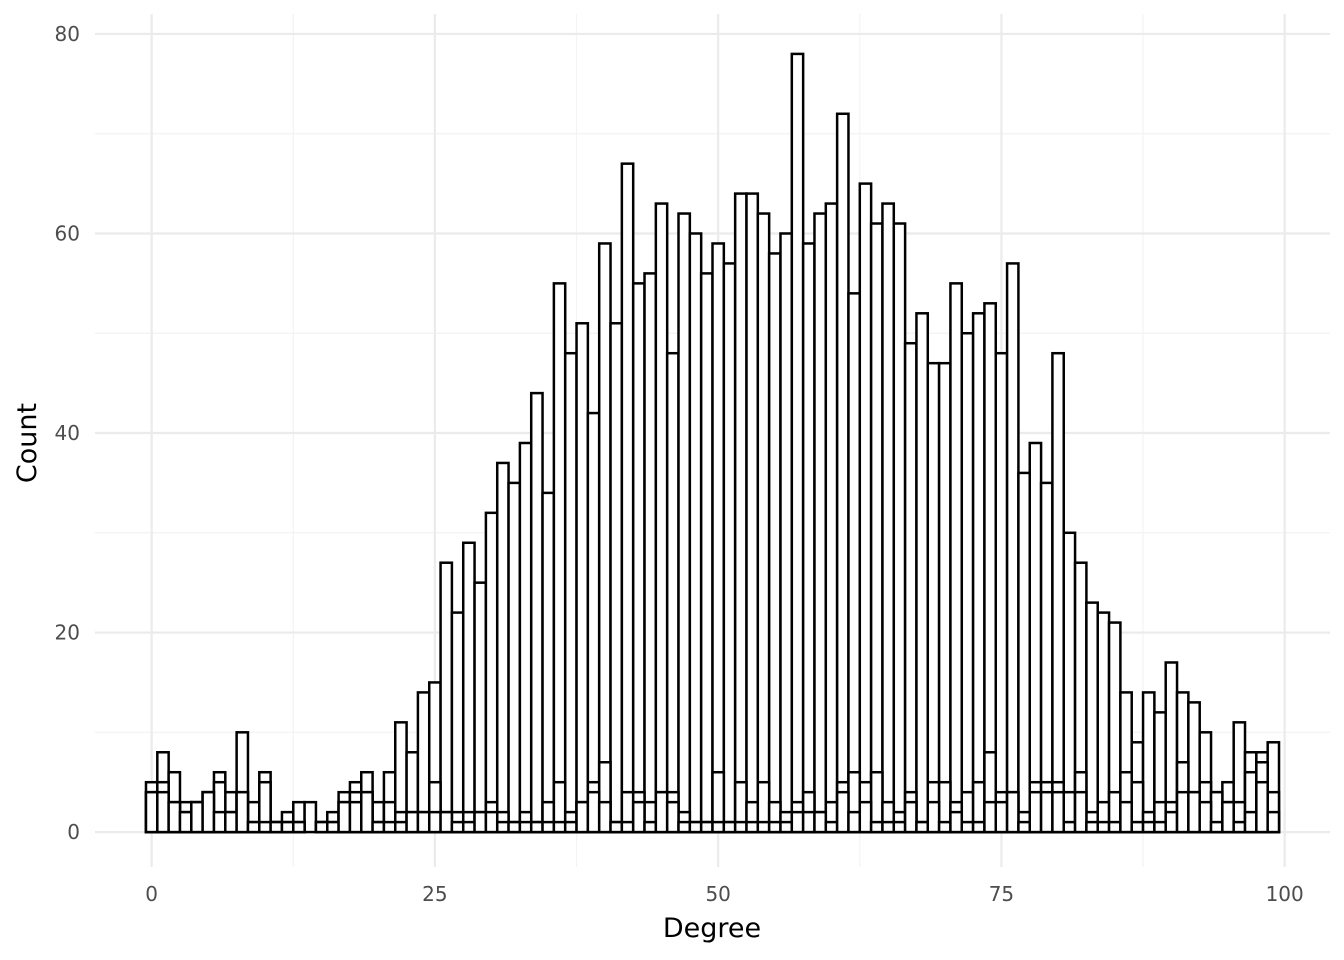 The width and height of the screenshot is (1344, 960). Describe the element at coordinates (73, 832) in the screenshot. I see `y-tick-label: 0` at that location.